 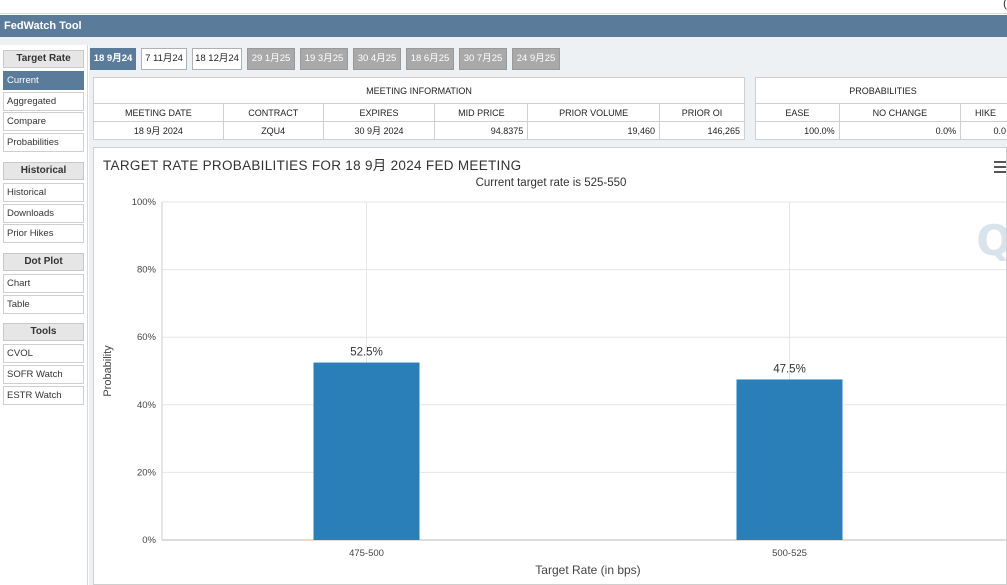 What do you see at coordinates (379, 112) in the screenshot?
I see `column-header: EXPIRES` at bounding box center [379, 112].